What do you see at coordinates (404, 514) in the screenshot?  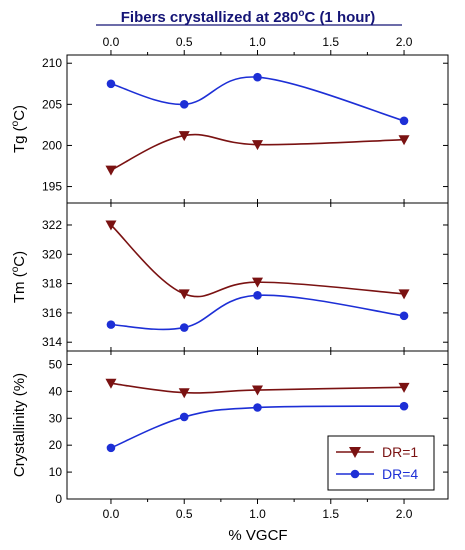 I see `x-axis-tick-label: 2.0` at bounding box center [404, 514].